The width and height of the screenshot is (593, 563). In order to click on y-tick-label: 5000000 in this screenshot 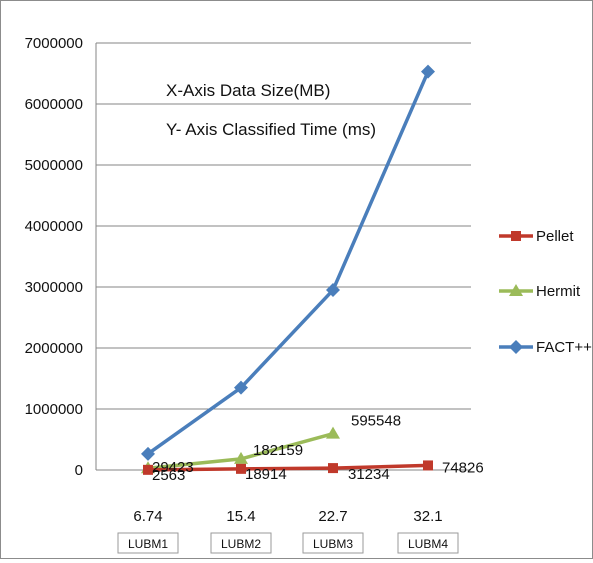, I will do `click(54, 165)`.